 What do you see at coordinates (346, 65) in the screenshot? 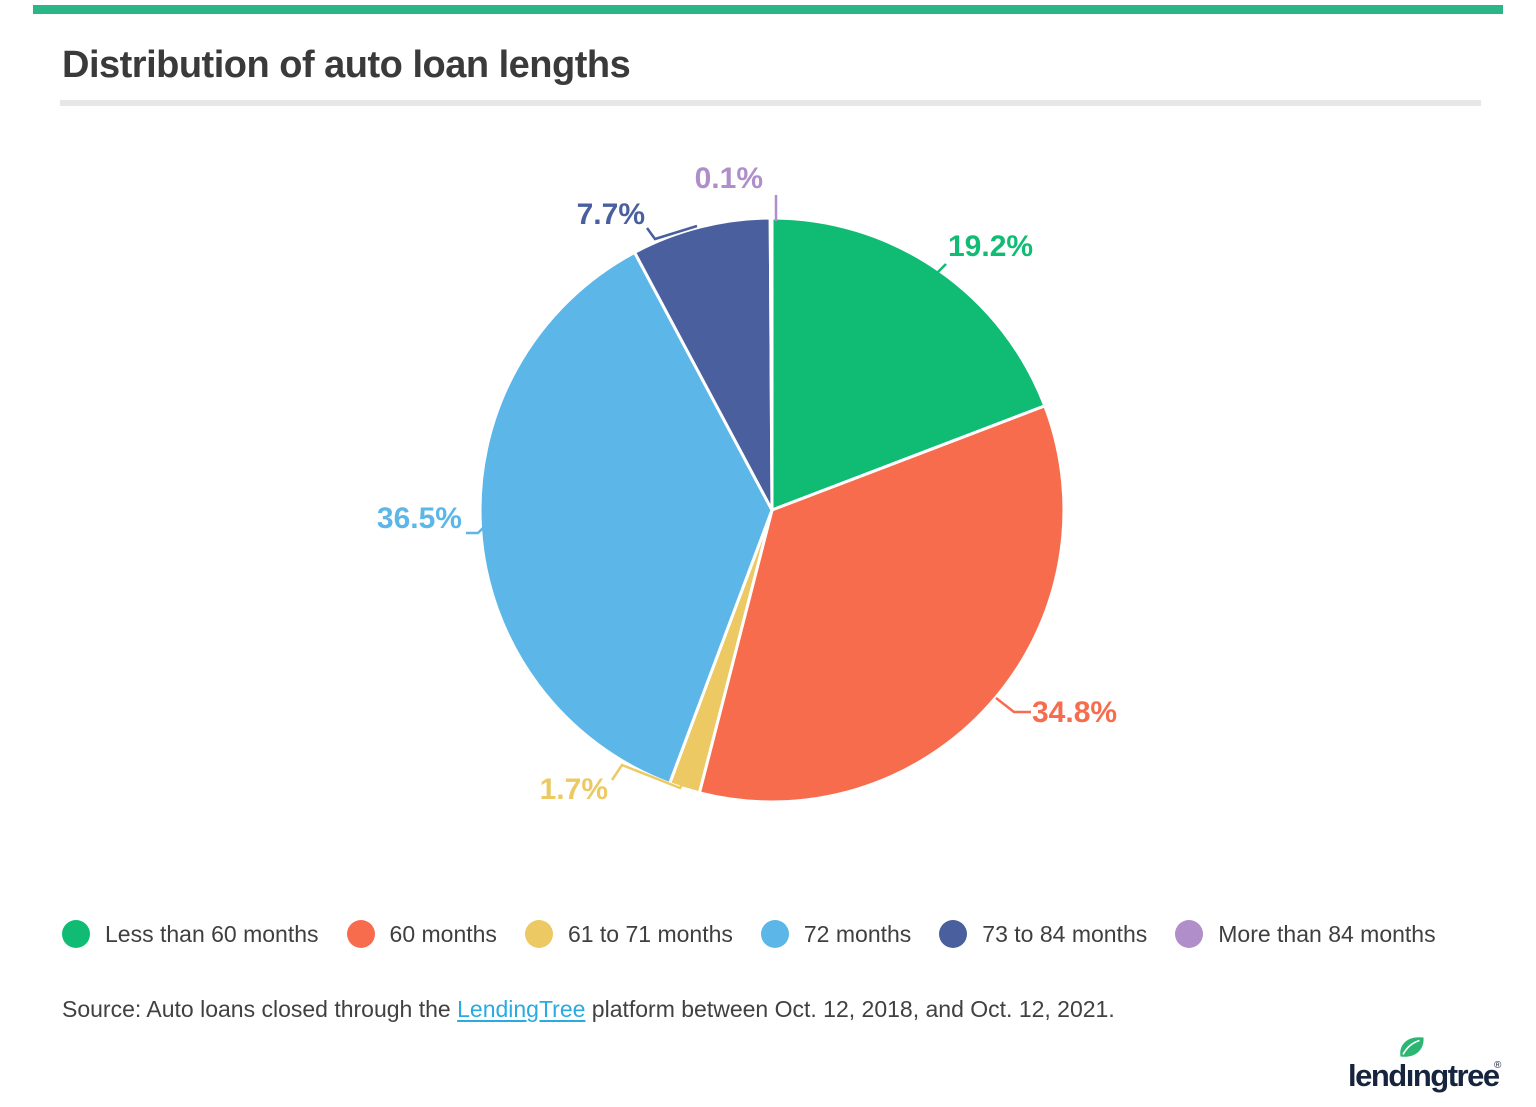
I see `chart-title: Distribution of auto loan lengths` at bounding box center [346, 65].